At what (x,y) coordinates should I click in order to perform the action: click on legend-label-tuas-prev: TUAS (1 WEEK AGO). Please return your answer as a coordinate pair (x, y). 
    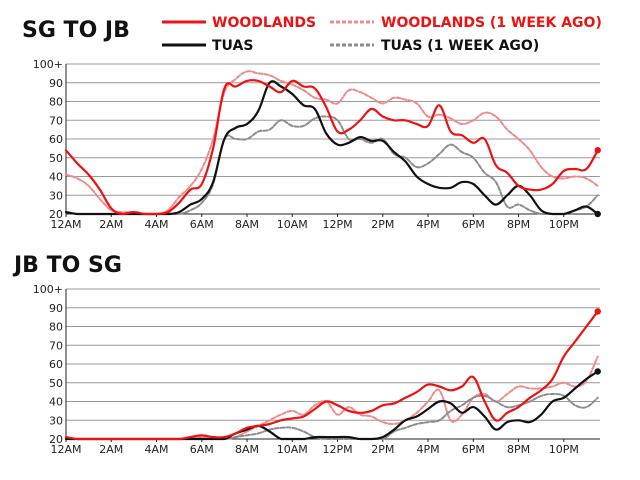
    Looking at the image, I should click on (460, 46).